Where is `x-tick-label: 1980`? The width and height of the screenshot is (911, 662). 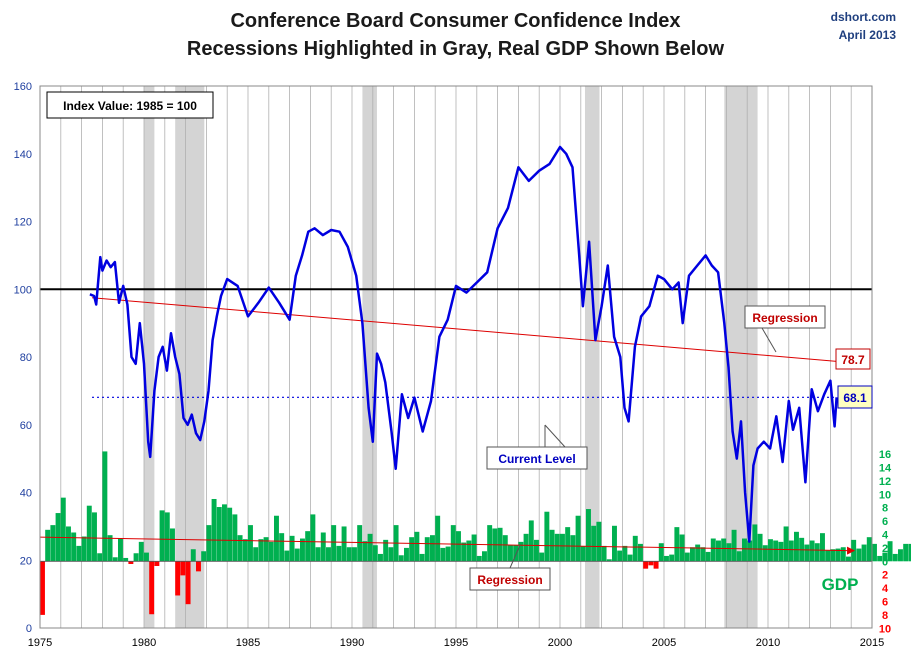
x-tick-label: 1980 is located at coordinates (144, 643).